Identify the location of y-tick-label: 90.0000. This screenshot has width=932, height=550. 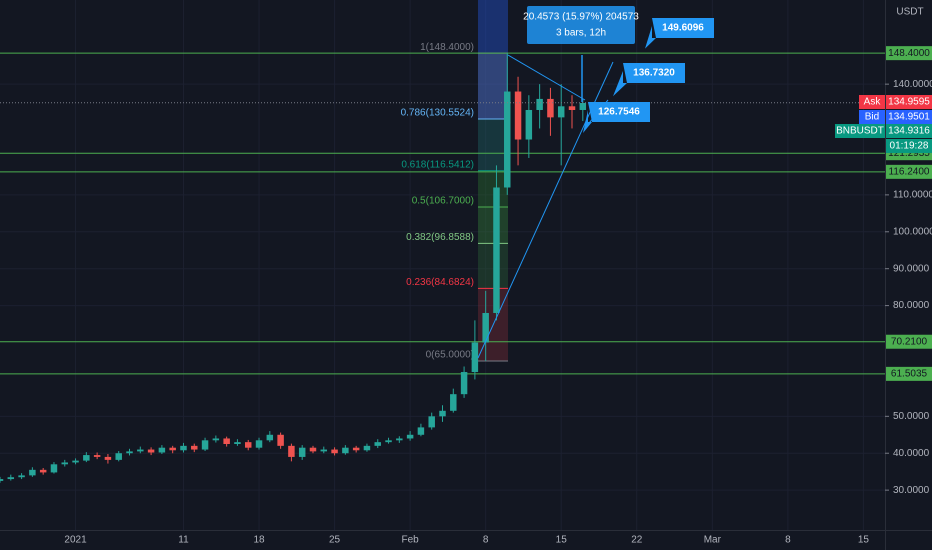
(911, 268).